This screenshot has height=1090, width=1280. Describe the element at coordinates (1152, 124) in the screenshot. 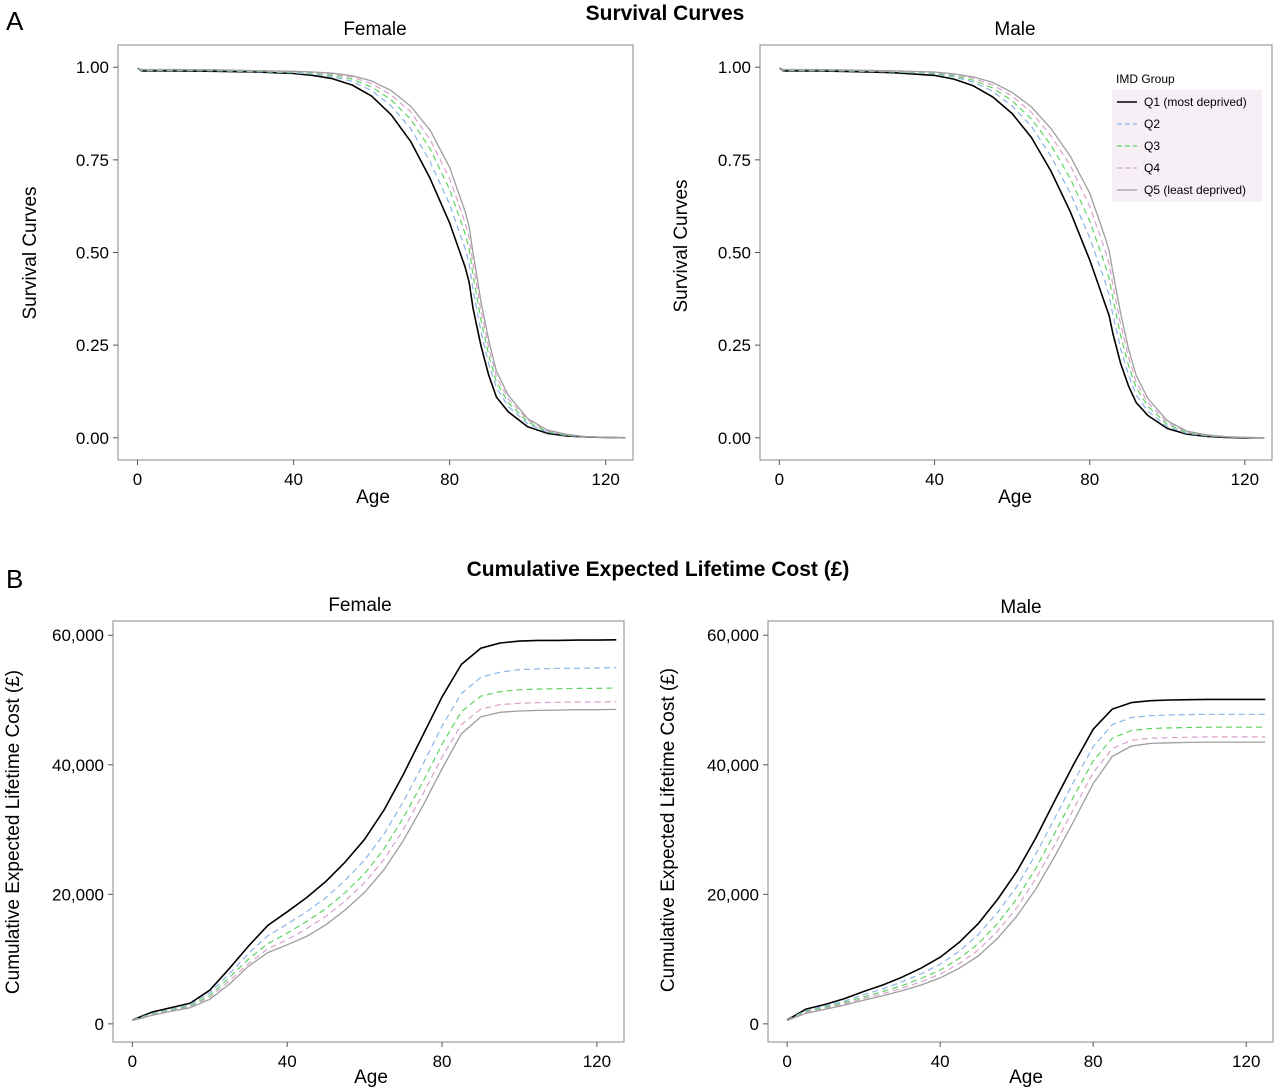

I see `legend-label: Q2` at that location.